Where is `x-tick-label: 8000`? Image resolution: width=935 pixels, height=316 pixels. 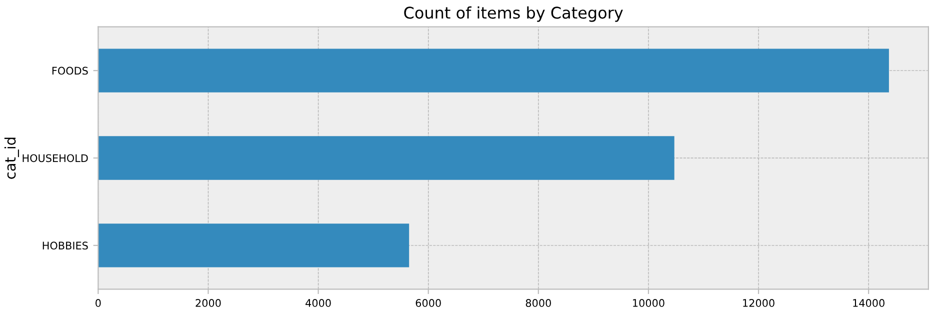 x-tick-label: 8000 is located at coordinates (538, 303).